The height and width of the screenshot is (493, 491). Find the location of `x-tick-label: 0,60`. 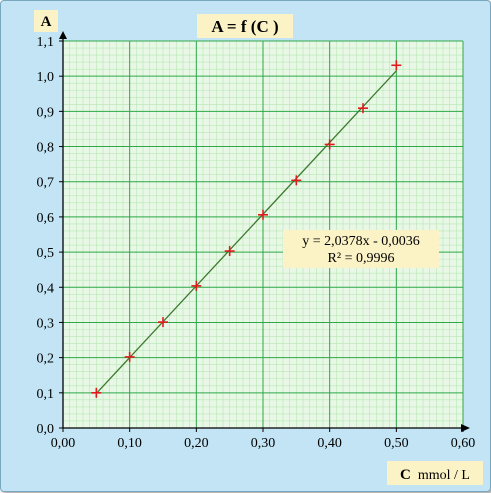

x-tick-label: 0,60 is located at coordinates (463, 443).